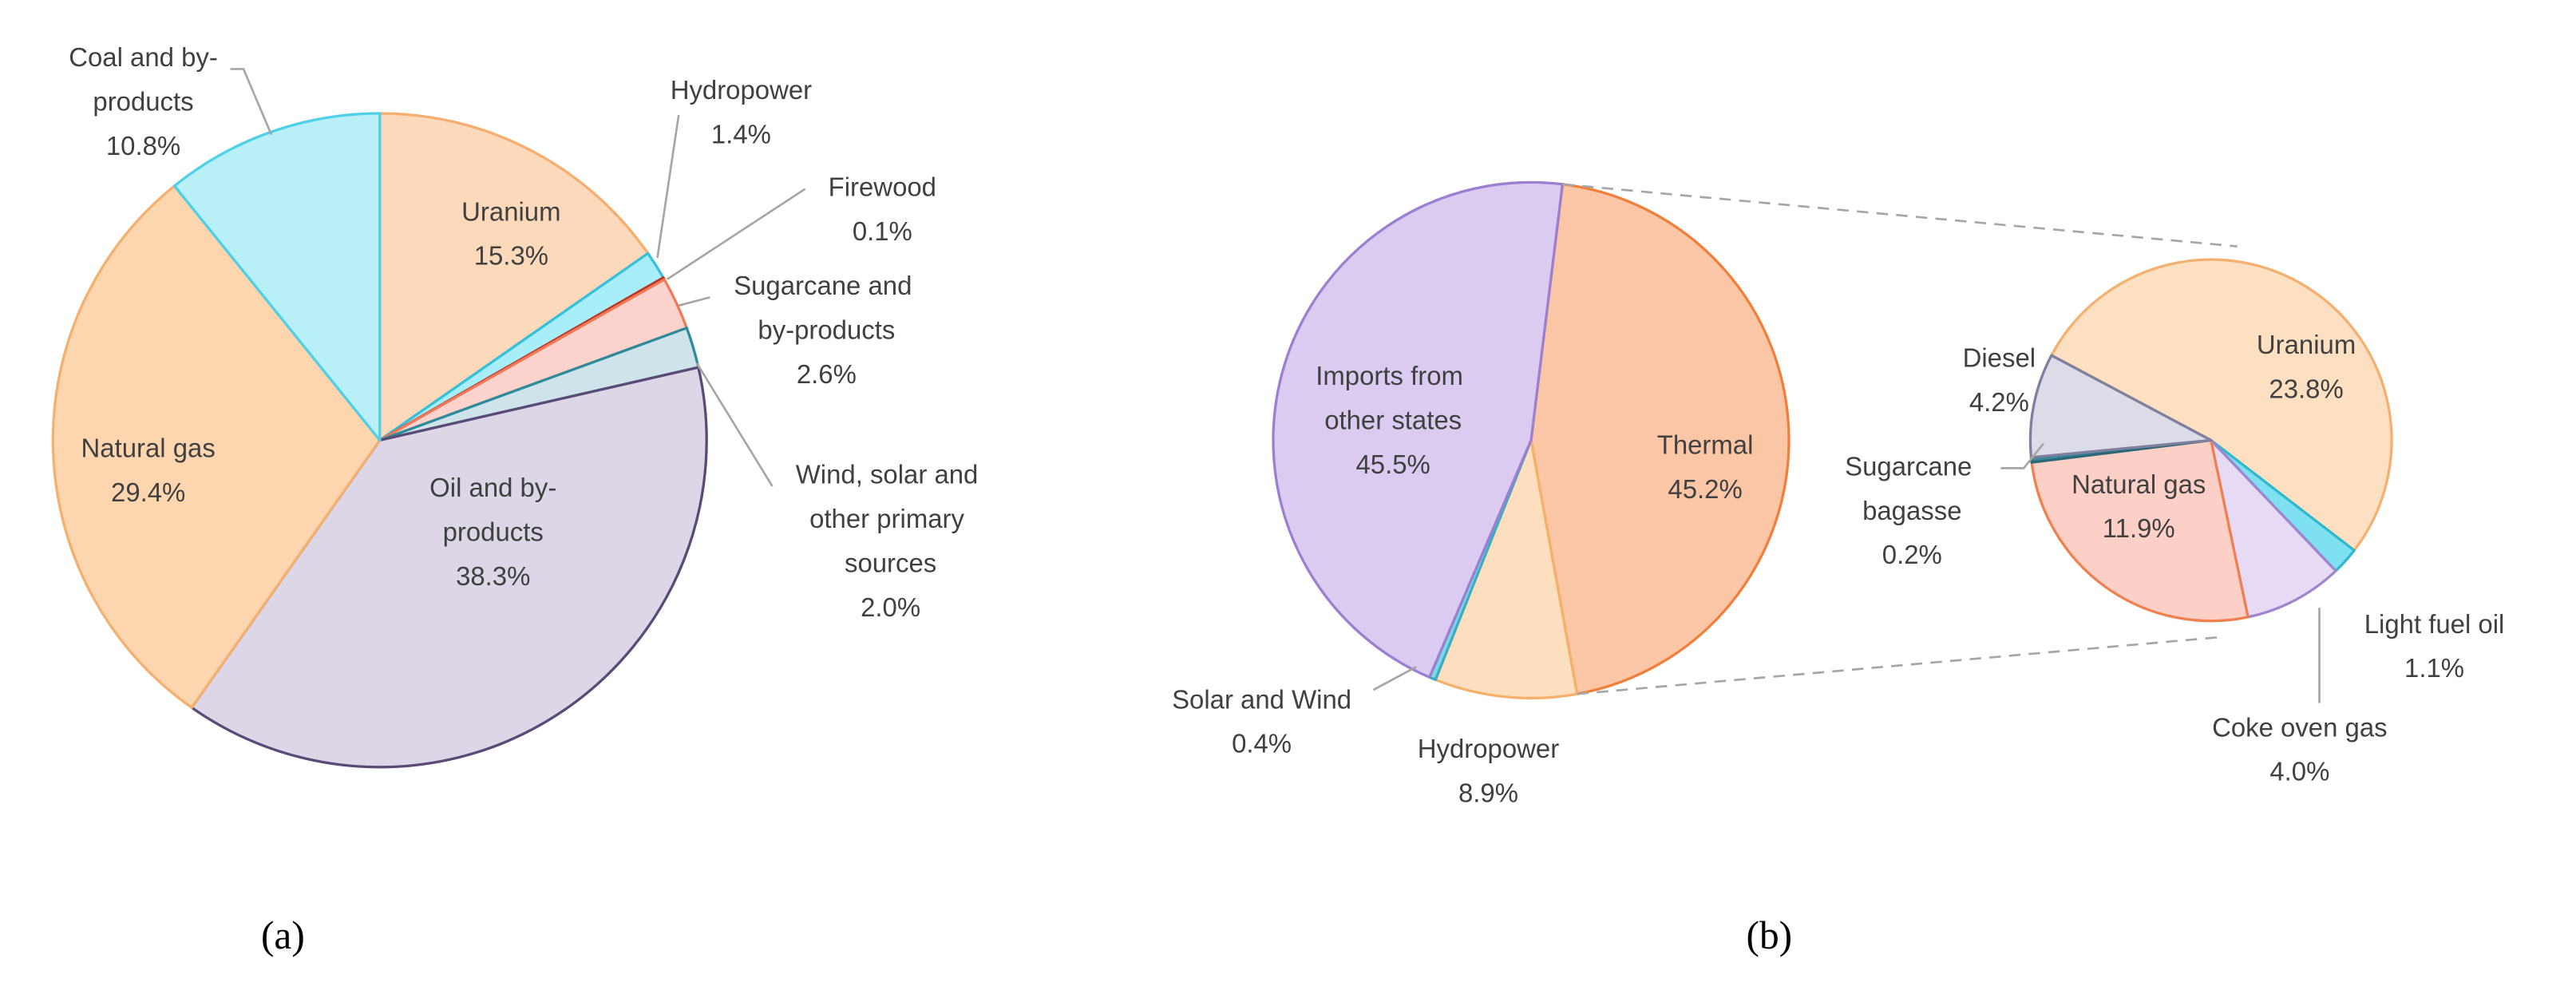 The width and height of the screenshot is (2576, 1002). What do you see at coordinates (1393, 419) in the screenshot?
I see `label-line: other states` at bounding box center [1393, 419].